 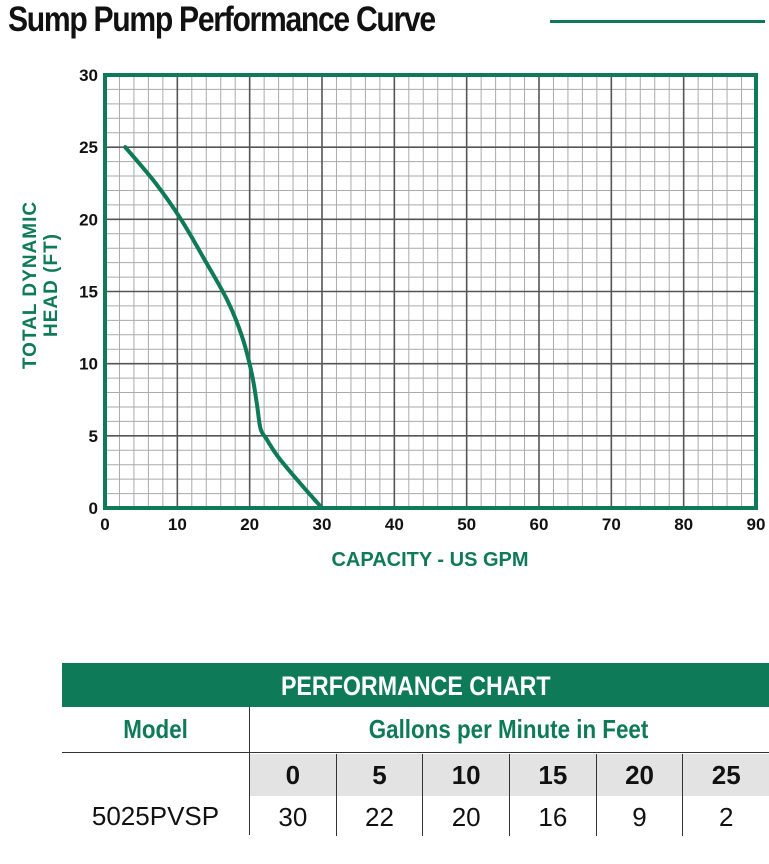 I want to click on table-label-row: Model Gallons per Minute in Feet, so click(x=415, y=730).